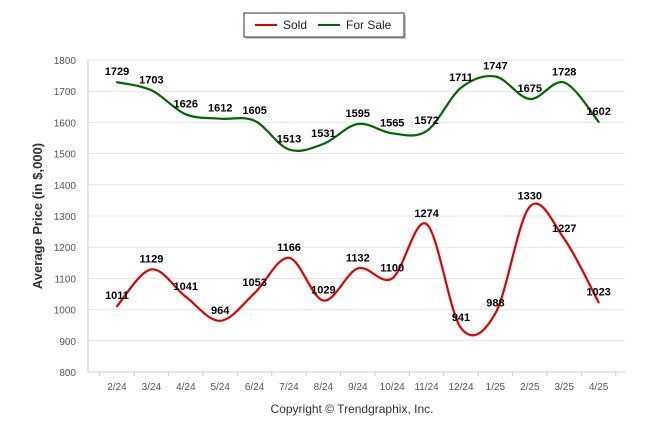 Image resolution: width=646 pixels, height=434 pixels. Describe the element at coordinates (426, 214) in the screenshot. I see `data-label-sold: 1274` at that location.